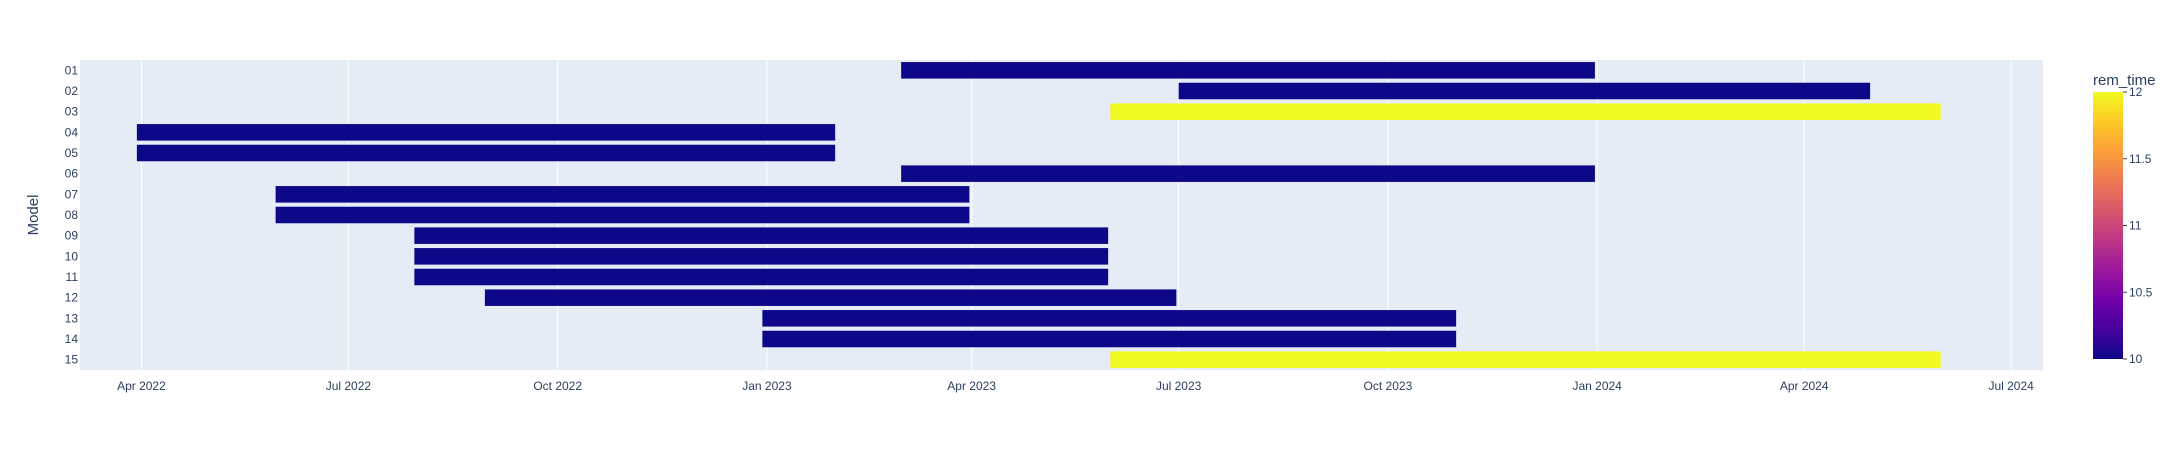 The image size is (2183, 450). What do you see at coordinates (767, 386) in the screenshot?
I see `x-tick-label: Jan 2023` at bounding box center [767, 386].